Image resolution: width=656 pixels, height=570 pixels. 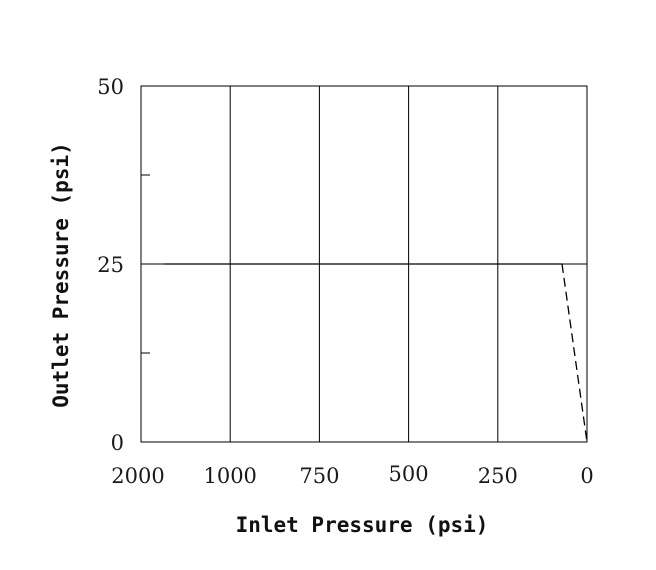 What do you see at coordinates (586, 476) in the screenshot?
I see `x-tick-label: 0` at bounding box center [586, 476].